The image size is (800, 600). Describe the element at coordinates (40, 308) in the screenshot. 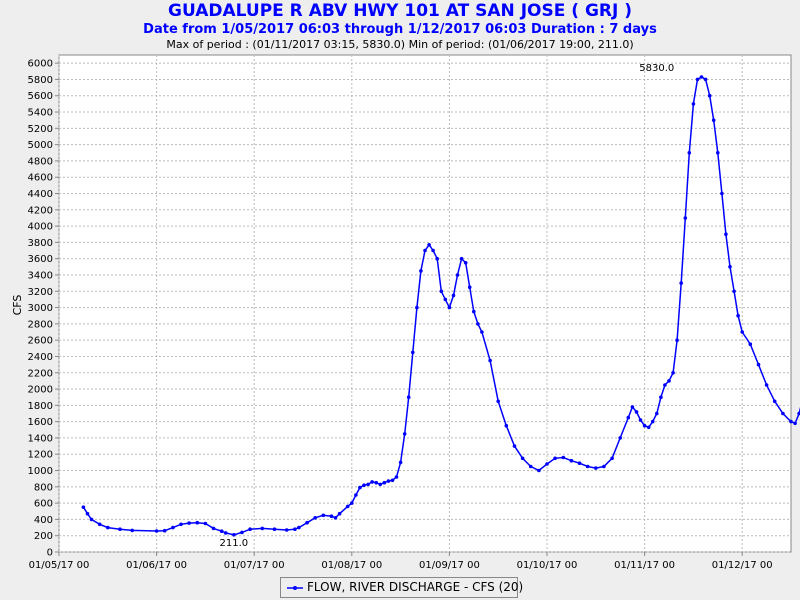

I see `y-tick-label: 3000` at that location.